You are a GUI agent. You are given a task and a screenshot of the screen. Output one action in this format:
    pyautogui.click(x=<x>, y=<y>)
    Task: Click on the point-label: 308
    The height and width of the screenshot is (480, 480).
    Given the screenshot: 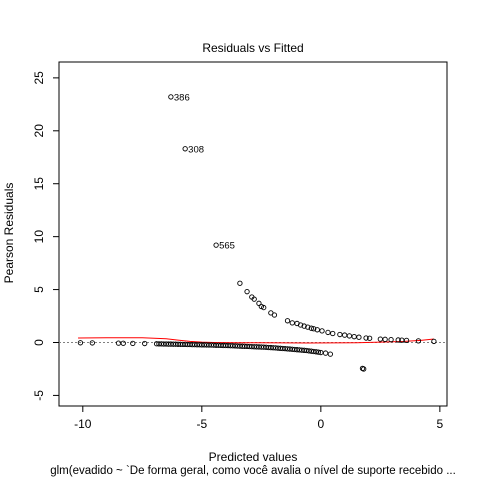 What is the action you would take?
    pyautogui.click(x=196, y=149)
    